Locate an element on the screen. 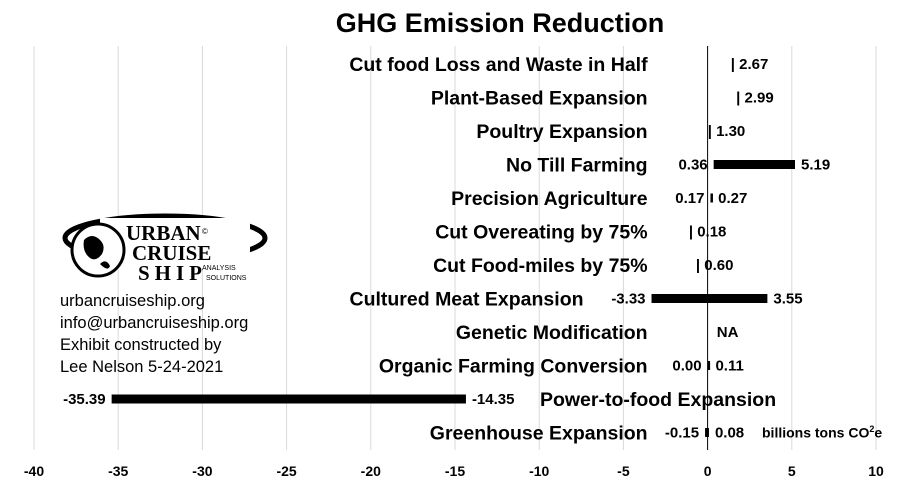  bar-high-label: | 1.30 is located at coordinates (727, 131).